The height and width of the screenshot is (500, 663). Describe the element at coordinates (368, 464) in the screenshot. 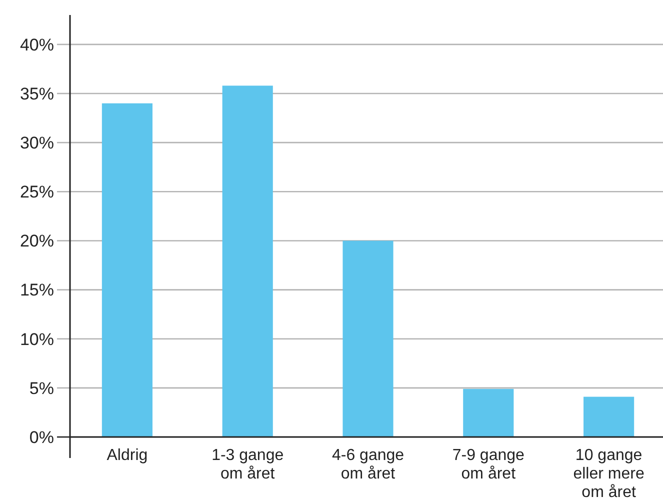

I see `x-tick-label: 4-6 gange om året` at that location.